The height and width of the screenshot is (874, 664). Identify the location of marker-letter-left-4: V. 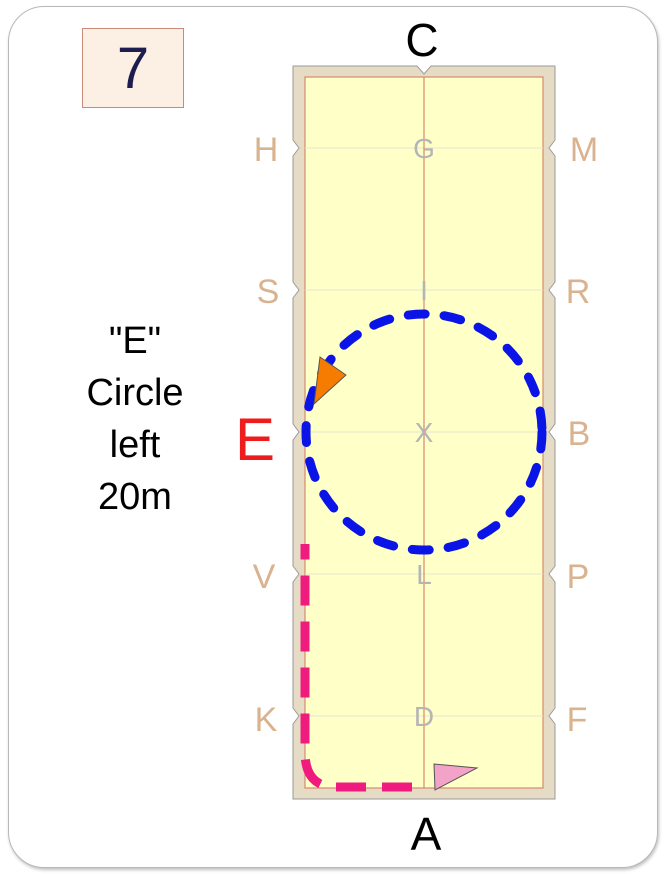
(264, 577).